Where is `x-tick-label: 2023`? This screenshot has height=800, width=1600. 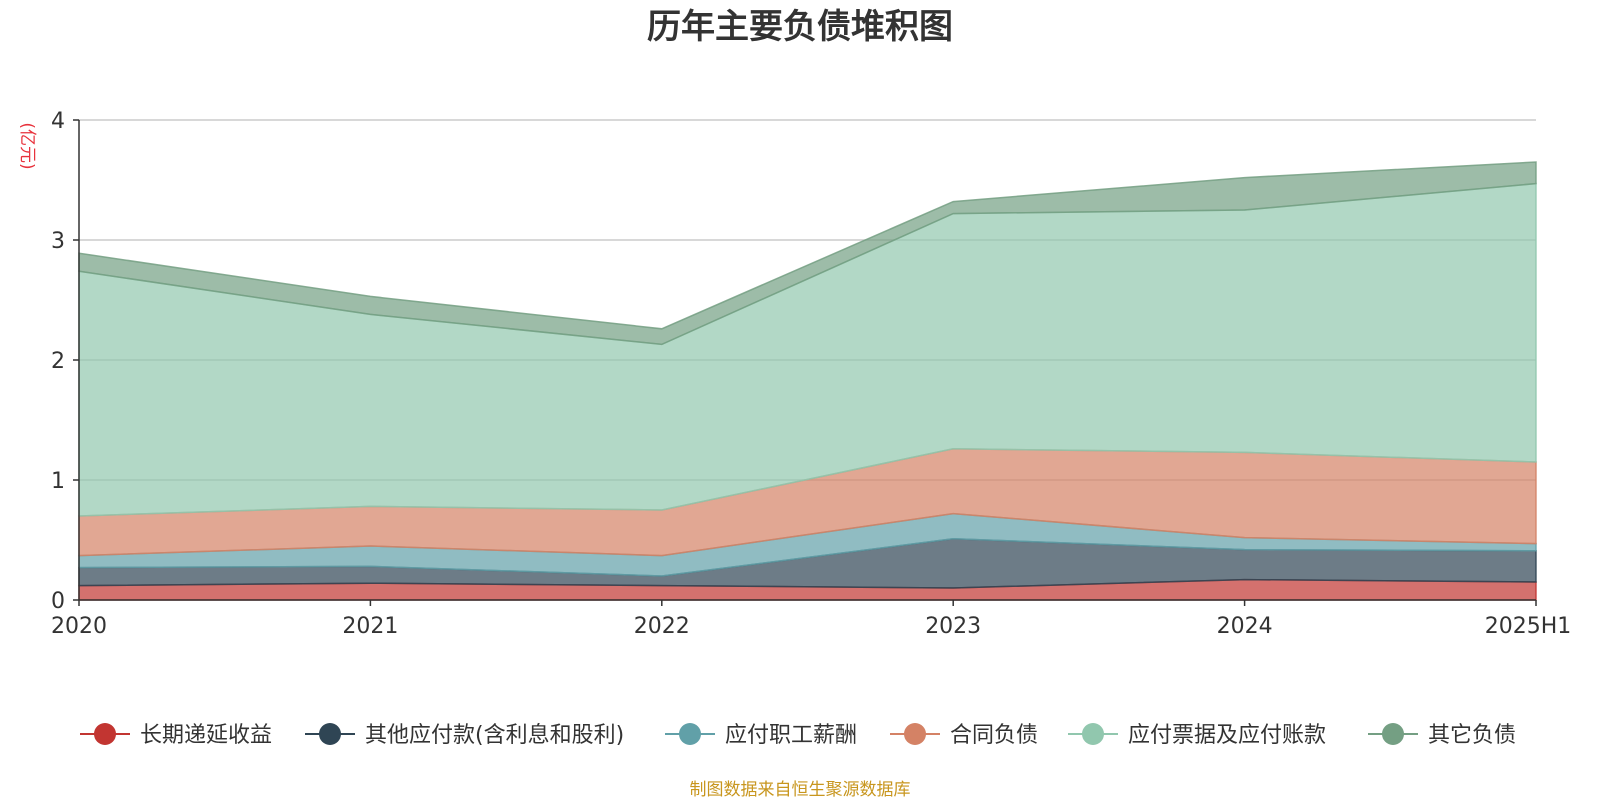 x-tick-label: 2023 is located at coordinates (953, 626).